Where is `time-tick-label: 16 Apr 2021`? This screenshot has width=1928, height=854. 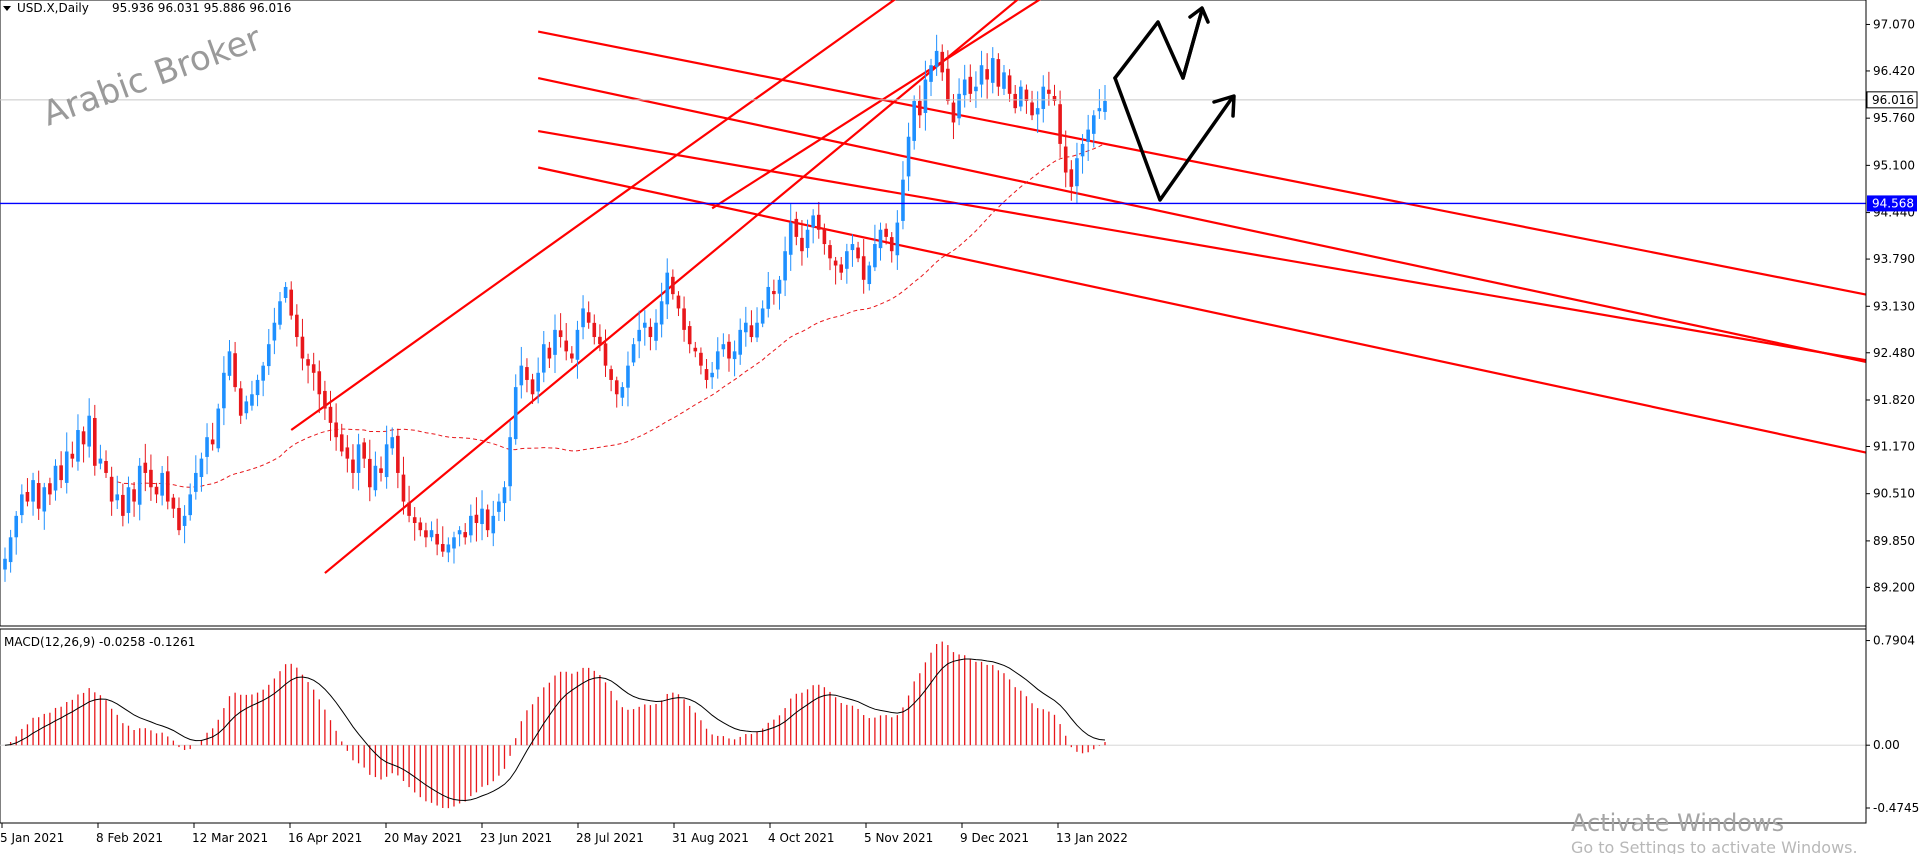 time-tick-label: 16 Apr 2021 is located at coordinates (325, 838).